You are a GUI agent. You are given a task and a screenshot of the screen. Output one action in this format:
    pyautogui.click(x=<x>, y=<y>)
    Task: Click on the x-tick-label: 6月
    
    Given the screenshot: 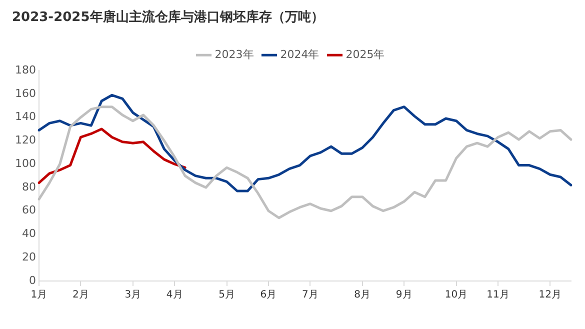 What is the action you would take?
    pyautogui.click(x=268, y=295)
    